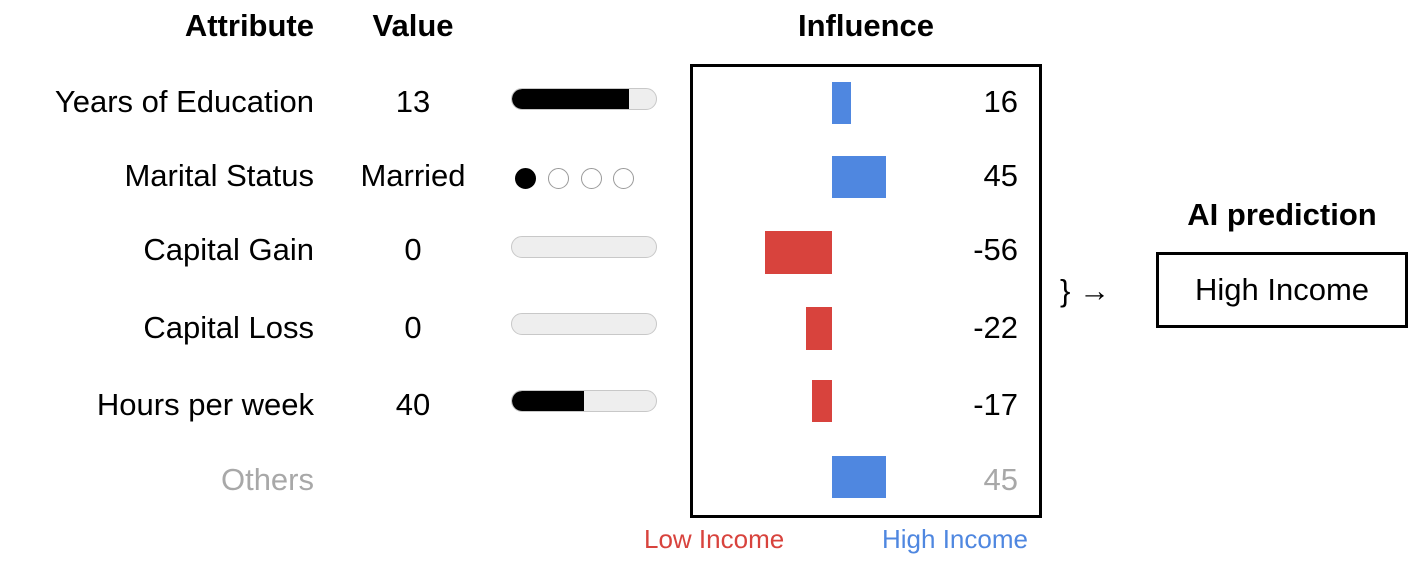 The image size is (1426, 568). I want to click on capital-gain-level-bar, so click(584, 247).